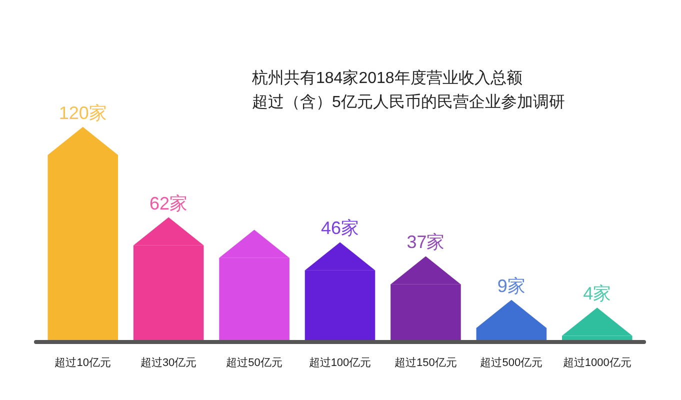 The image size is (681, 400). Describe the element at coordinates (511, 362) in the screenshot. I see `x-tick-label: 超过500亿元` at that location.